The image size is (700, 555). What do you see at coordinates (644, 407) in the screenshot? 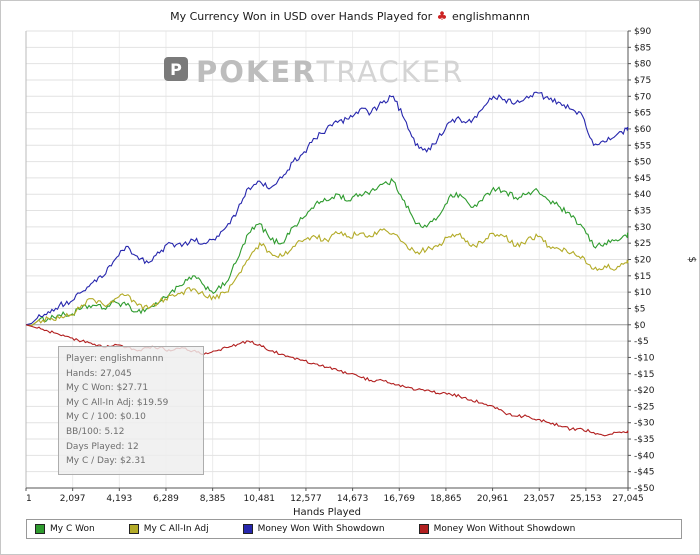
I see `y-tick-label: -$25` at bounding box center [644, 407].